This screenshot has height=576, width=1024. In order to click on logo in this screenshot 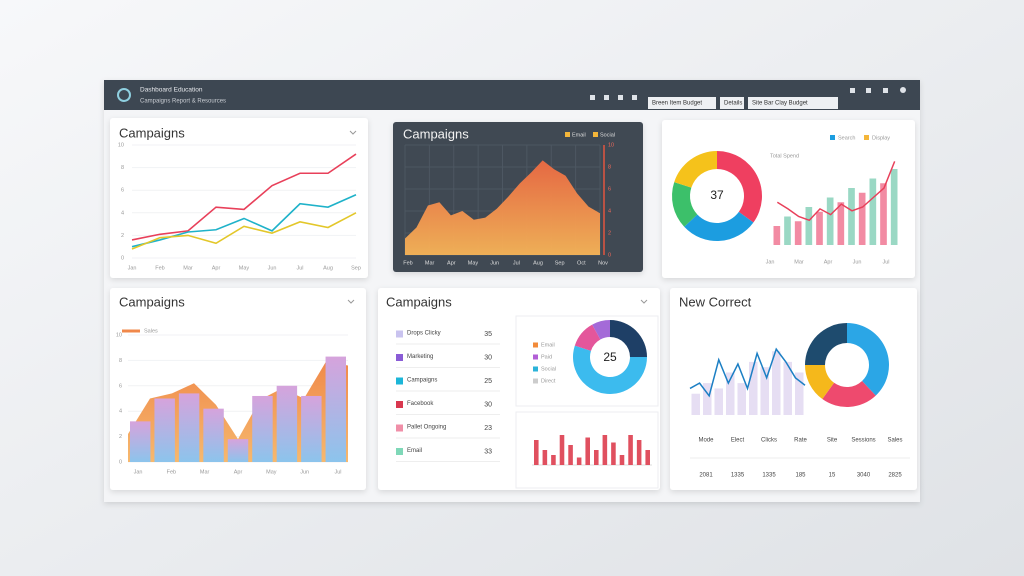, I will do `click(124, 95)`.